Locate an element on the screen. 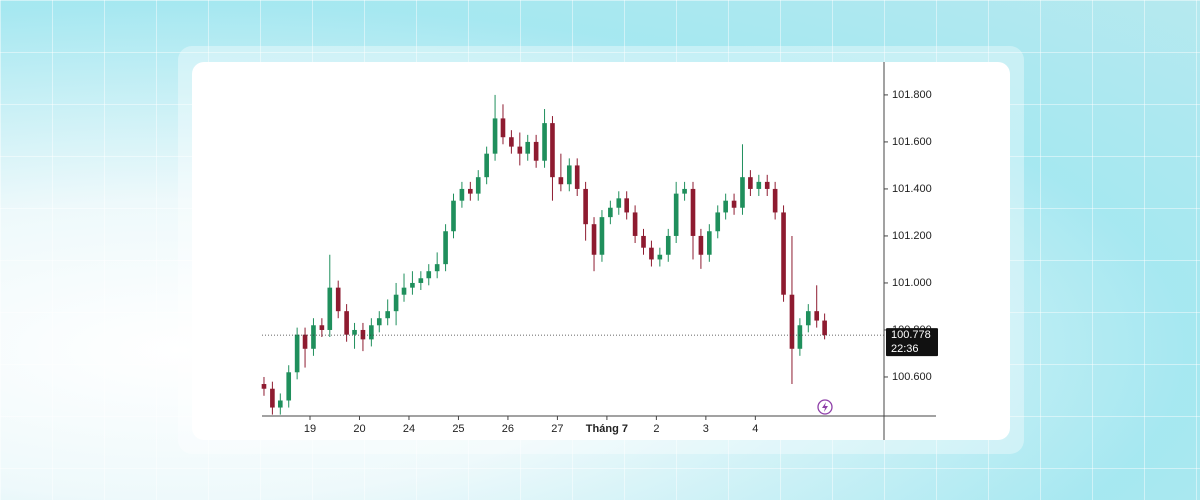 The height and width of the screenshot is (500, 1200). x-tick-label: 27 is located at coordinates (557, 429).